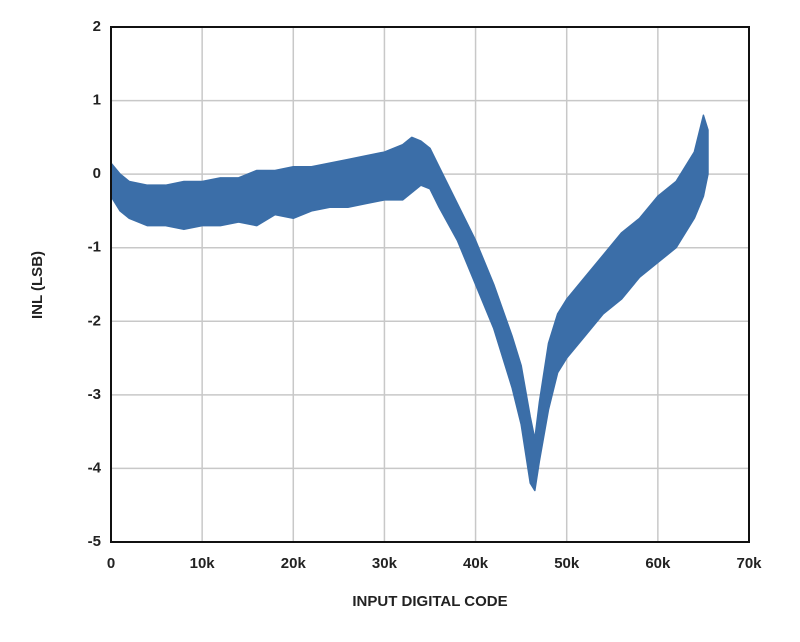  Describe the element at coordinates (429, 601) in the screenshot. I see `x-axis-label: INPUT DIGITAL CODE` at that location.